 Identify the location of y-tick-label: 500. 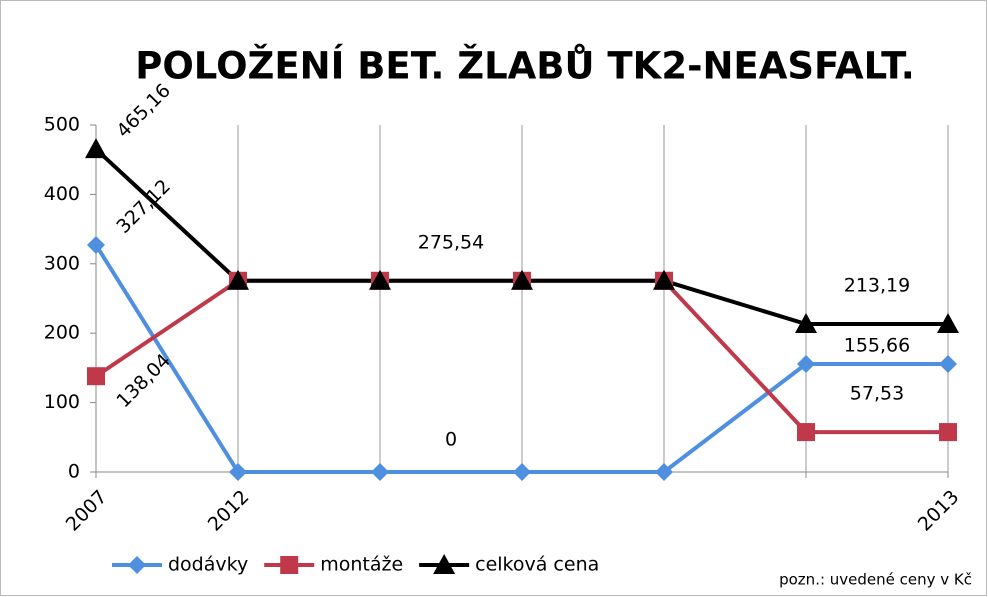
(62, 125).